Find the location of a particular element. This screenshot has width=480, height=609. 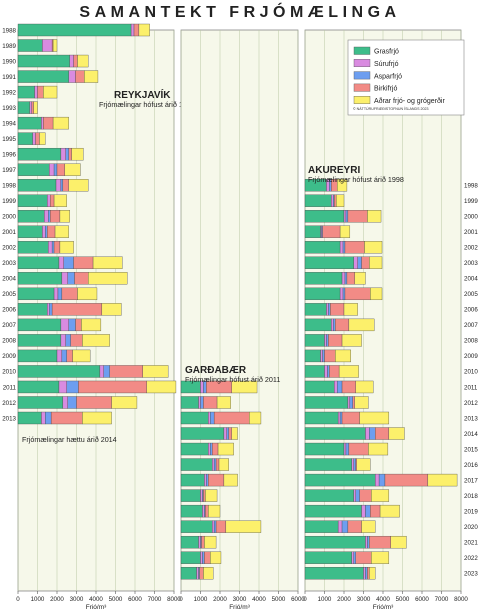

year-label: 2011 is located at coordinates (10, 387).